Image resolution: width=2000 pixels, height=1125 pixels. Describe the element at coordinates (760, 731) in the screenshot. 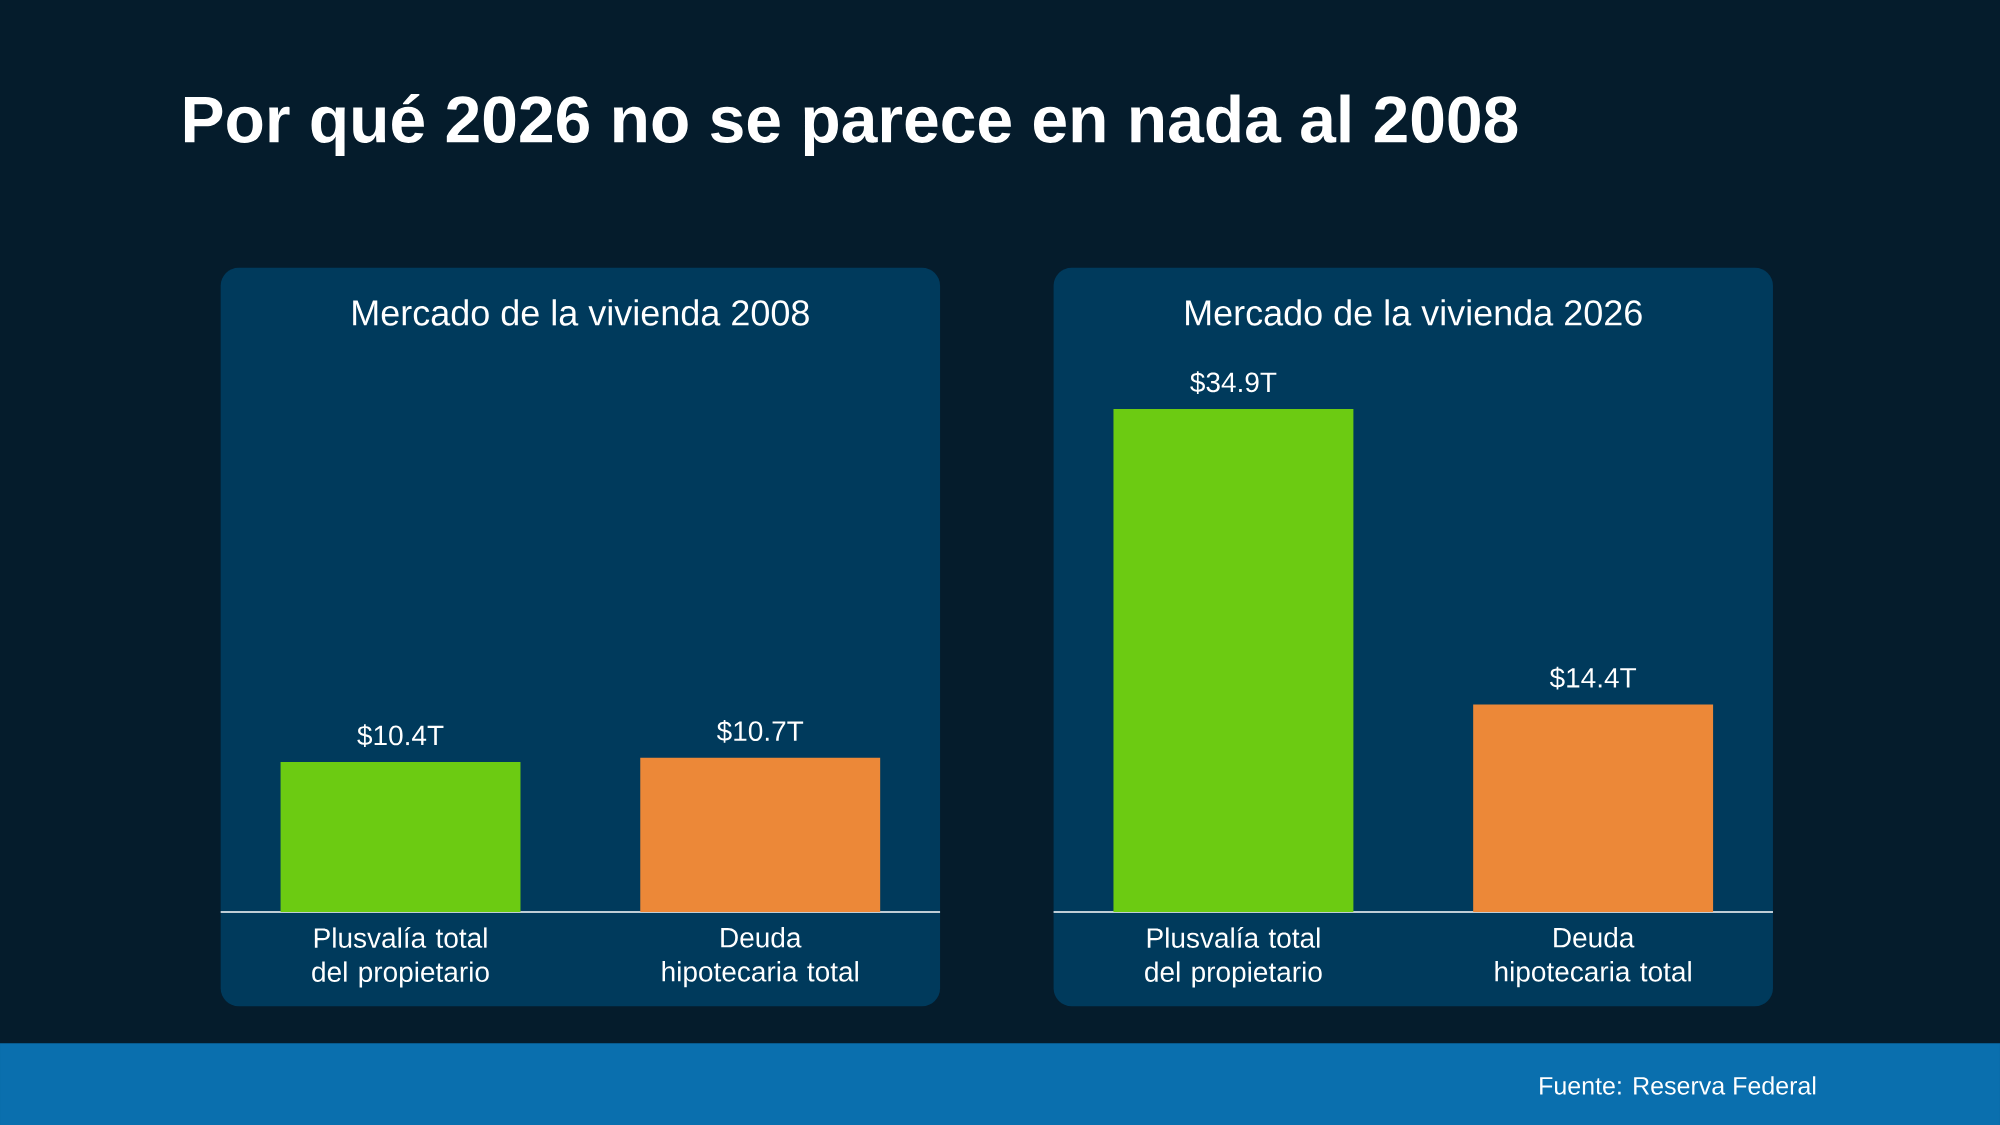

I see `data-label: $10.7T` at that location.